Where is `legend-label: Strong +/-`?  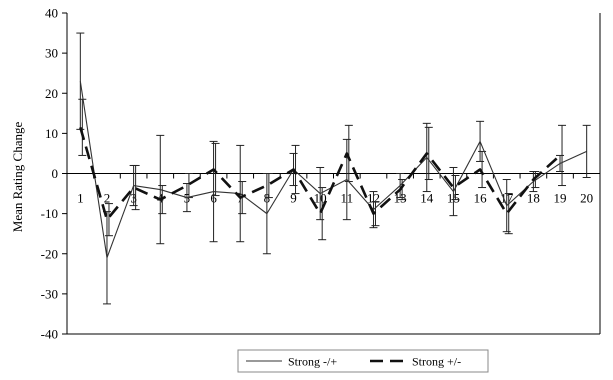
legend-label: Strong +/- is located at coordinates (436, 362).